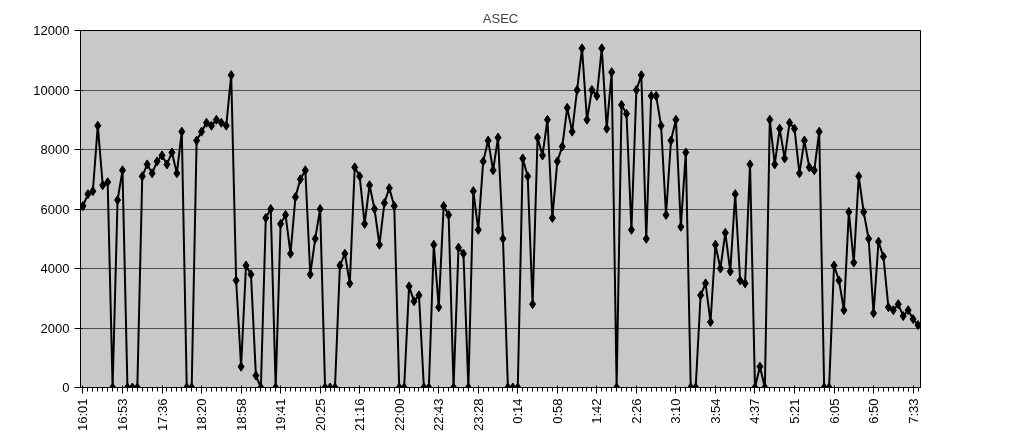  I want to click on x-tick-label: 0:14, so click(518, 411).